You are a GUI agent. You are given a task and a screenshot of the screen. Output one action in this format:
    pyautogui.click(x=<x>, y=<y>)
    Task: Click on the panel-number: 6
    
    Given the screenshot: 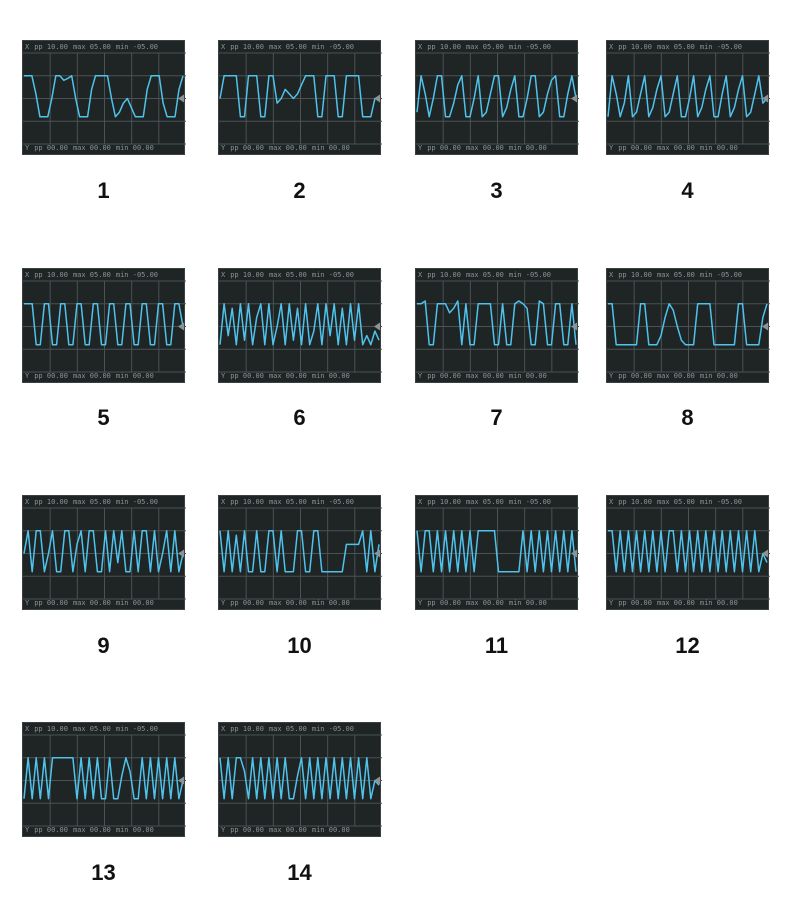 What is the action you would take?
    pyautogui.click(x=299, y=417)
    